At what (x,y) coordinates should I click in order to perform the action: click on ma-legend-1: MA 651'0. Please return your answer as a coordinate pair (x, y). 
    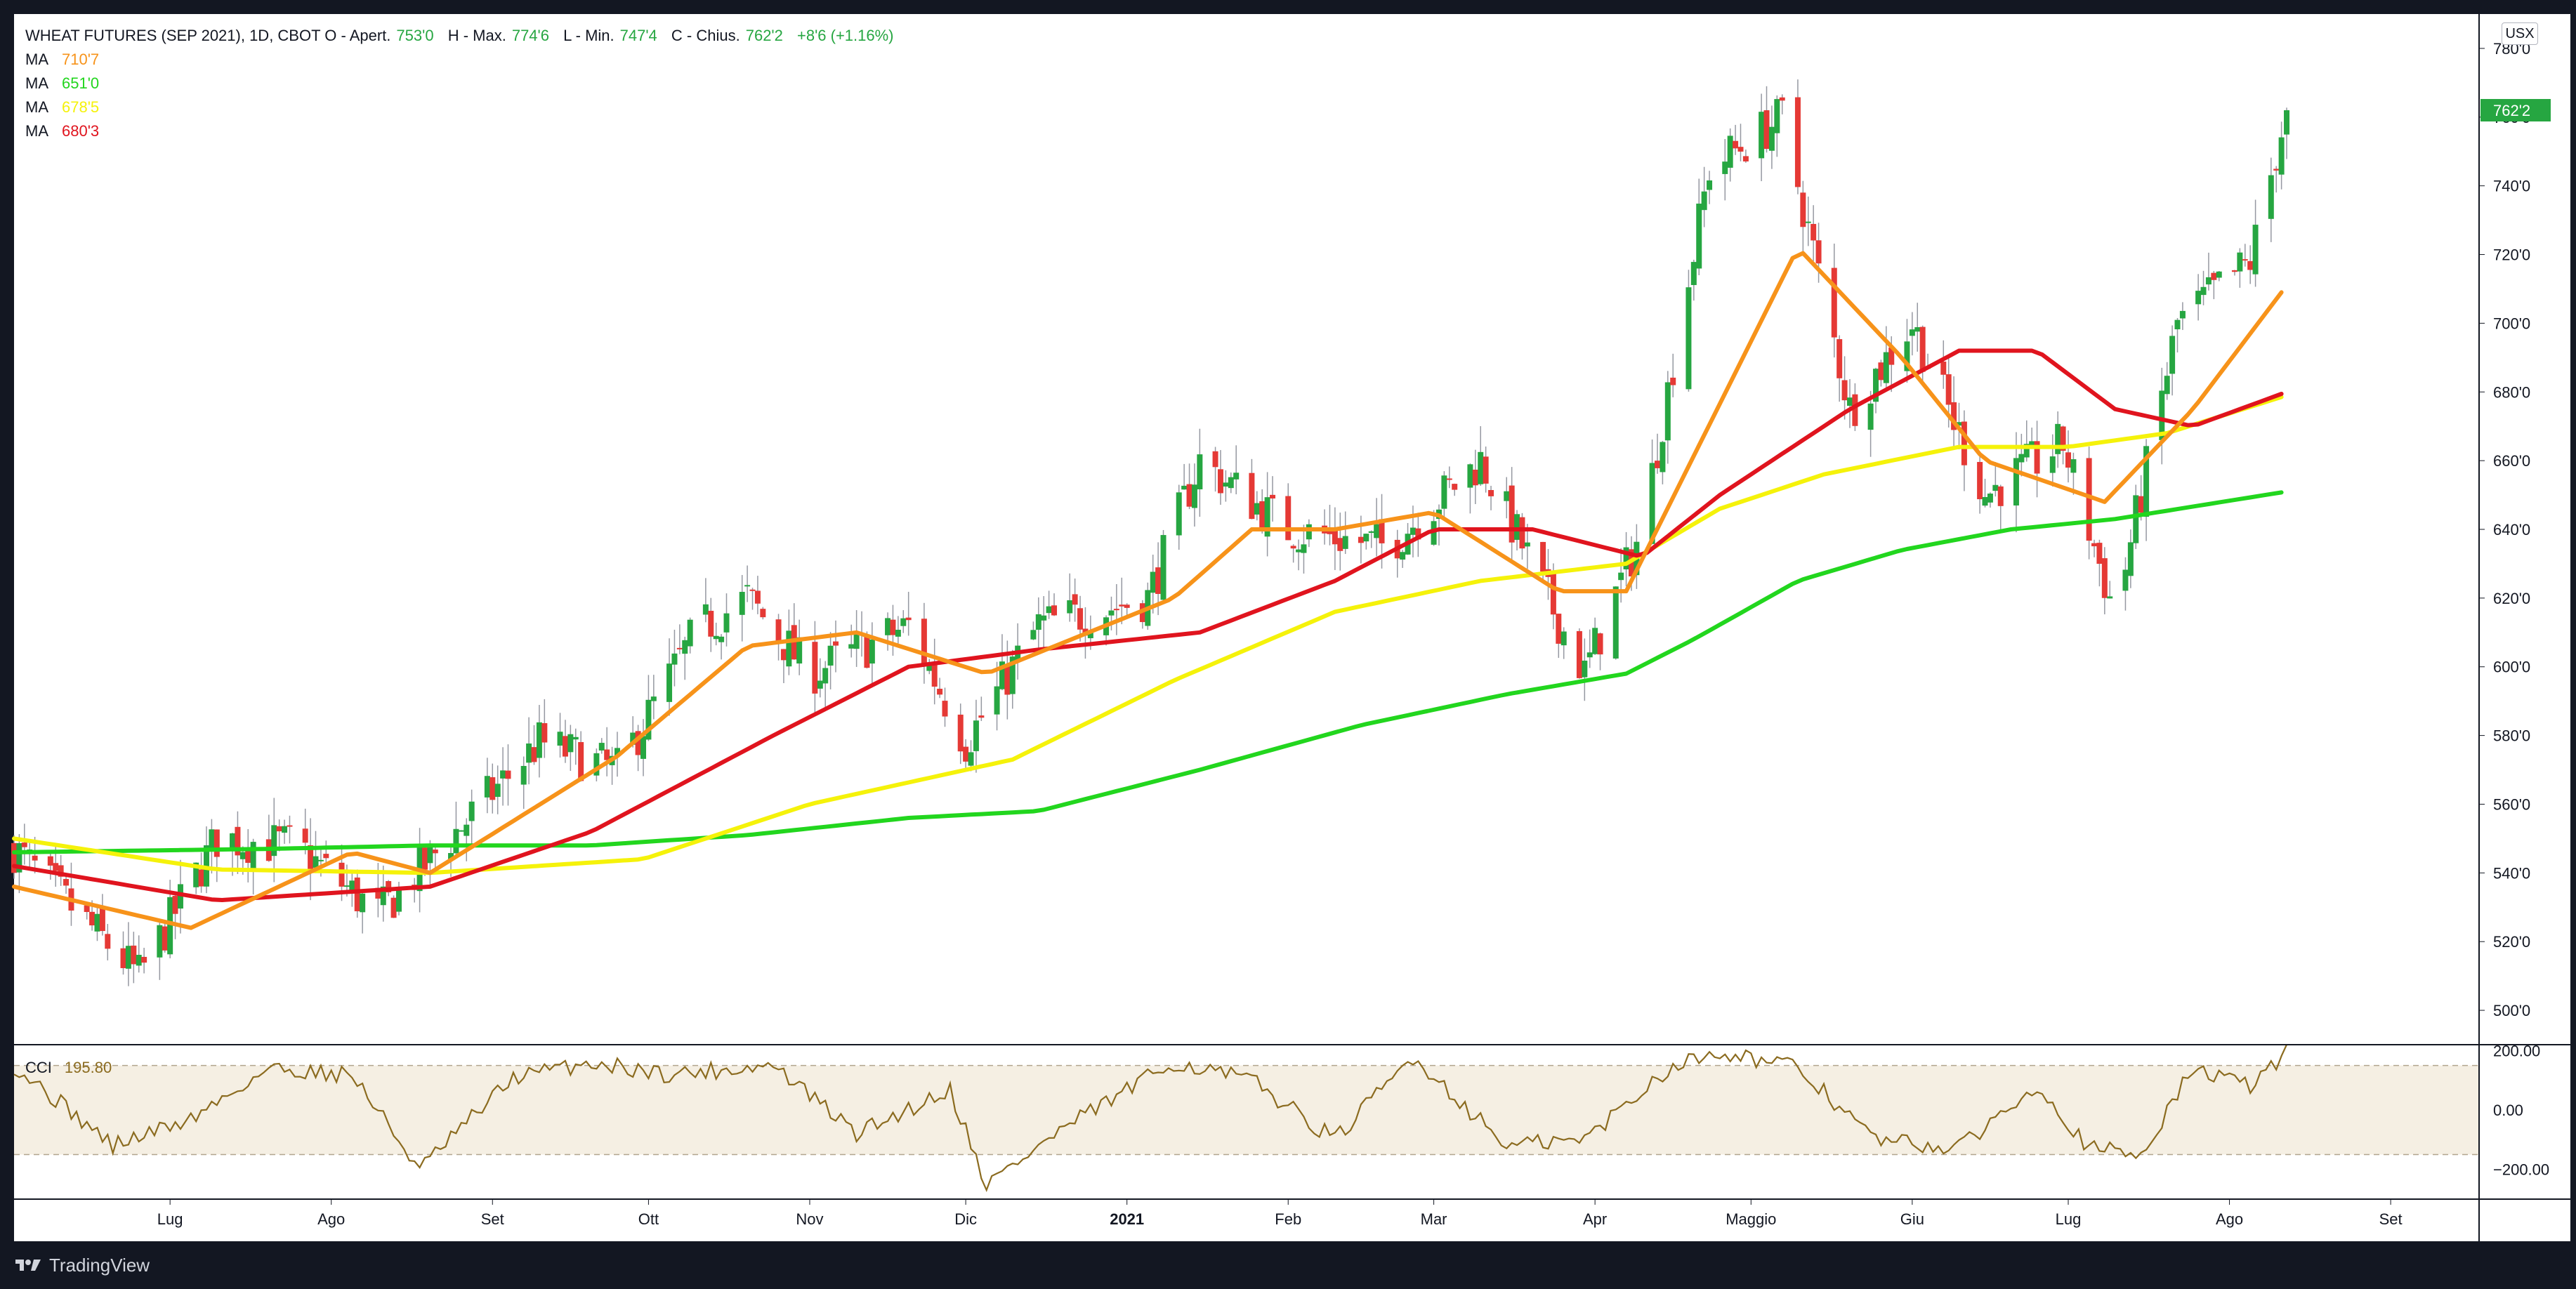
    Looking at the image, I should click on (464, 83).